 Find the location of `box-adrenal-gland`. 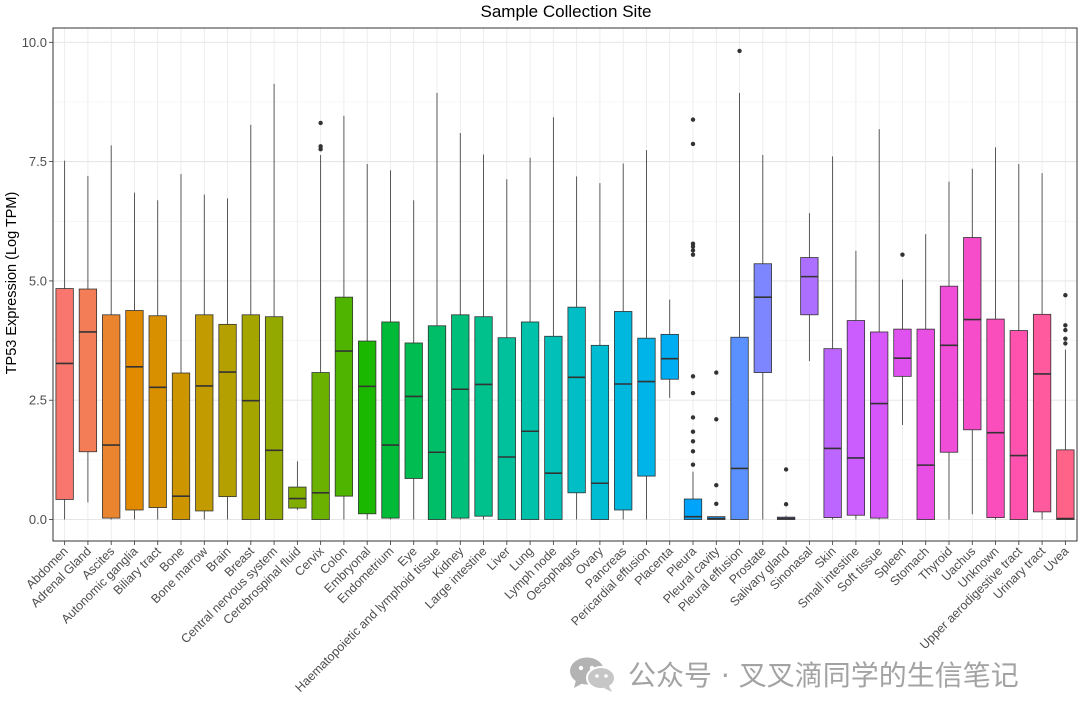

box-adrenal-gland is located at coordinates (88, 339).